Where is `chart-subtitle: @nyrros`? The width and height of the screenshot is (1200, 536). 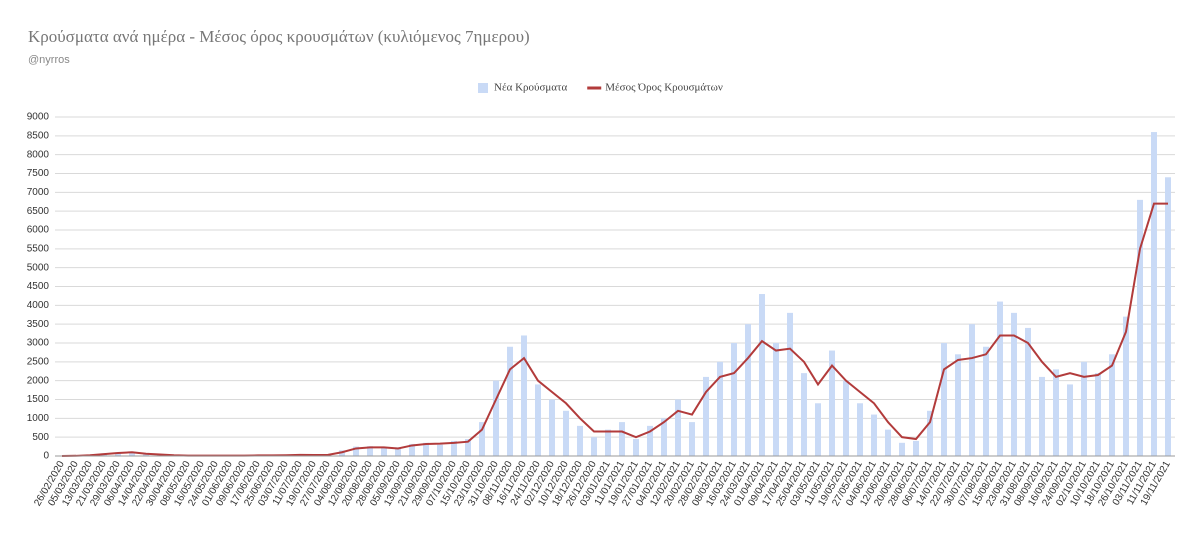
chart-subtitle: @nyrros is located at coordinates (49, 60).